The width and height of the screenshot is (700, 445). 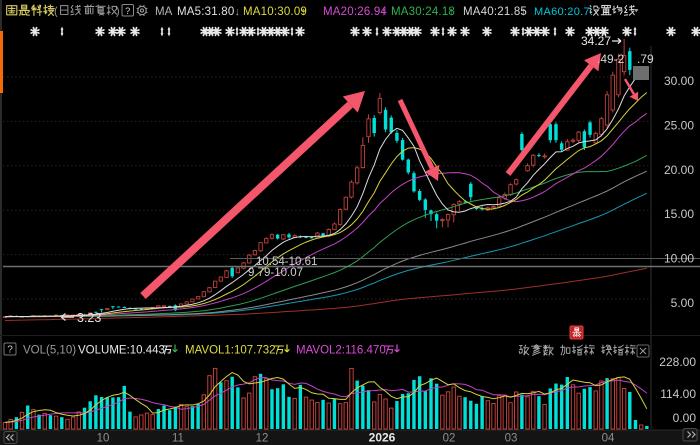 What do you see at coordinates (679, 81) in the screenshot?
I see `svg-text: 30.00` at bounding box center [679, 81].